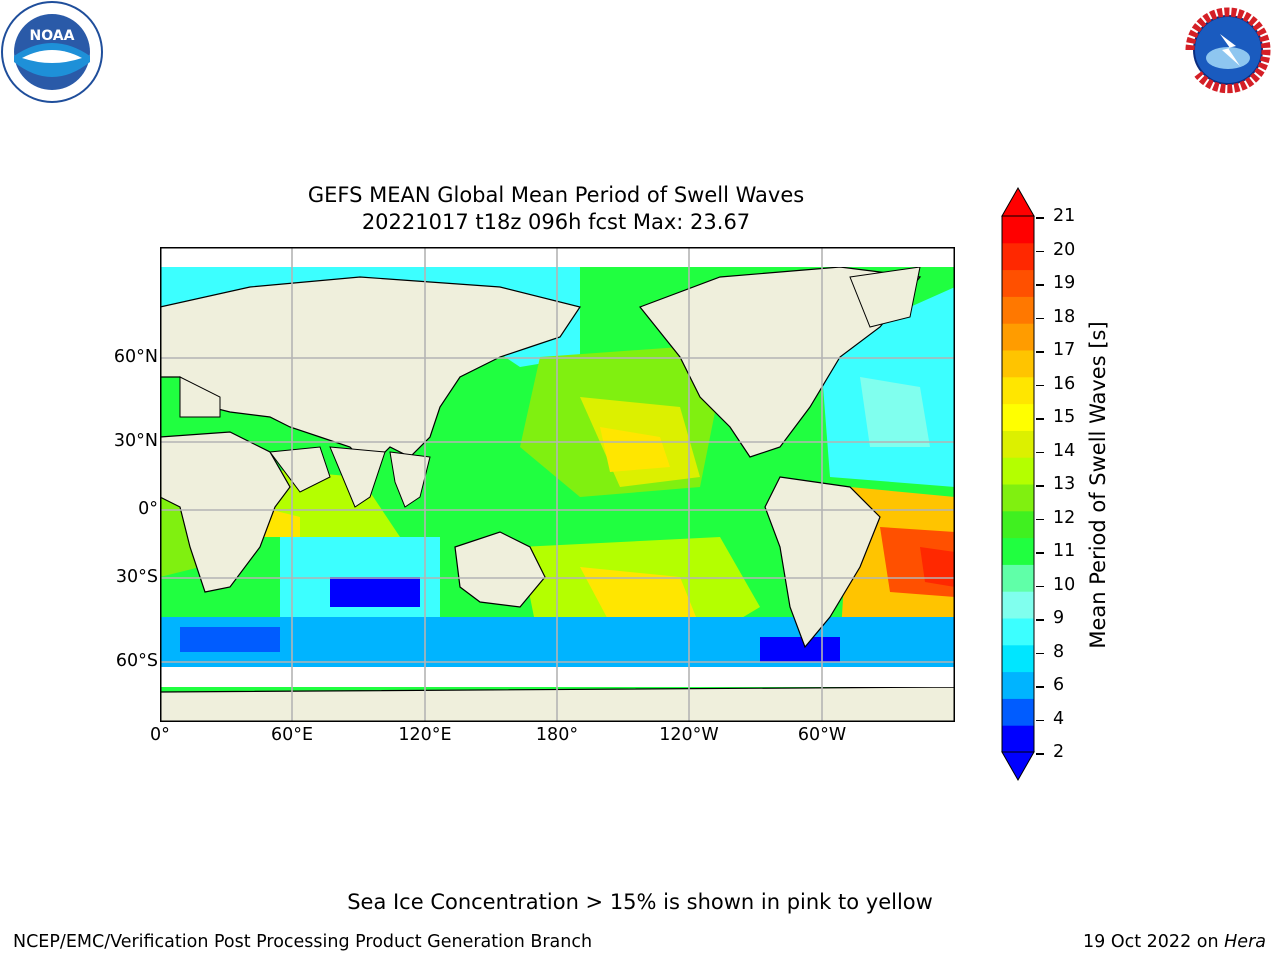 This screenshot has height=960, width=1280. I want to click on lat-label-30s: 30°S, so click(136, 577).